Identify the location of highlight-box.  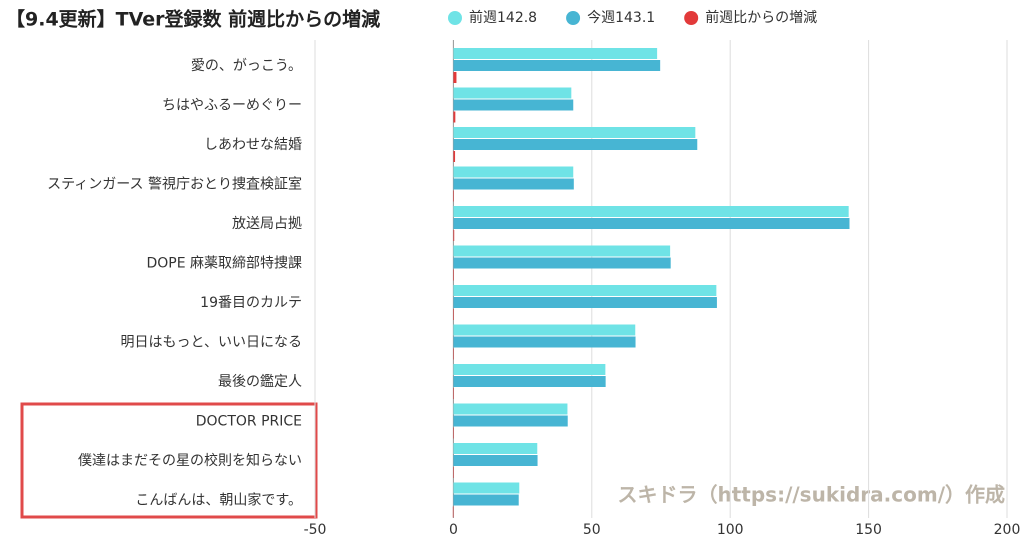
(169, 460).